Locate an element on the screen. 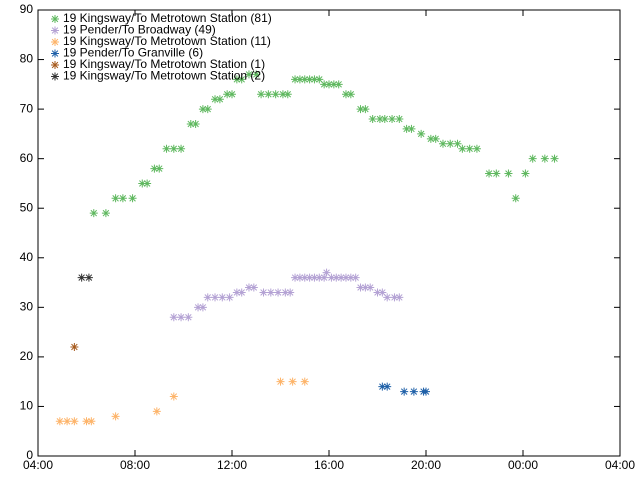 Image resolution: width=640 pixels, height=480 pixels. x-tick-label: 04:00 is located at coordinates (38, 465).